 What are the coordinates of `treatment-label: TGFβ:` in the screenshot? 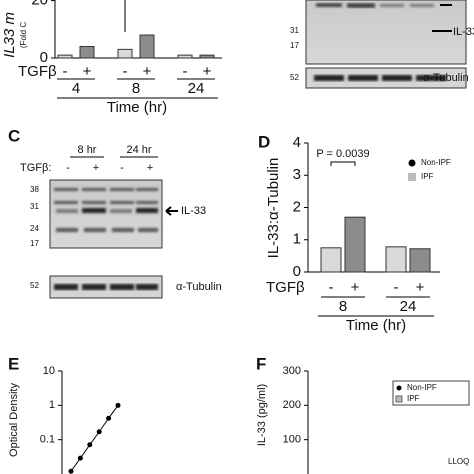 It's located at (35, 168).